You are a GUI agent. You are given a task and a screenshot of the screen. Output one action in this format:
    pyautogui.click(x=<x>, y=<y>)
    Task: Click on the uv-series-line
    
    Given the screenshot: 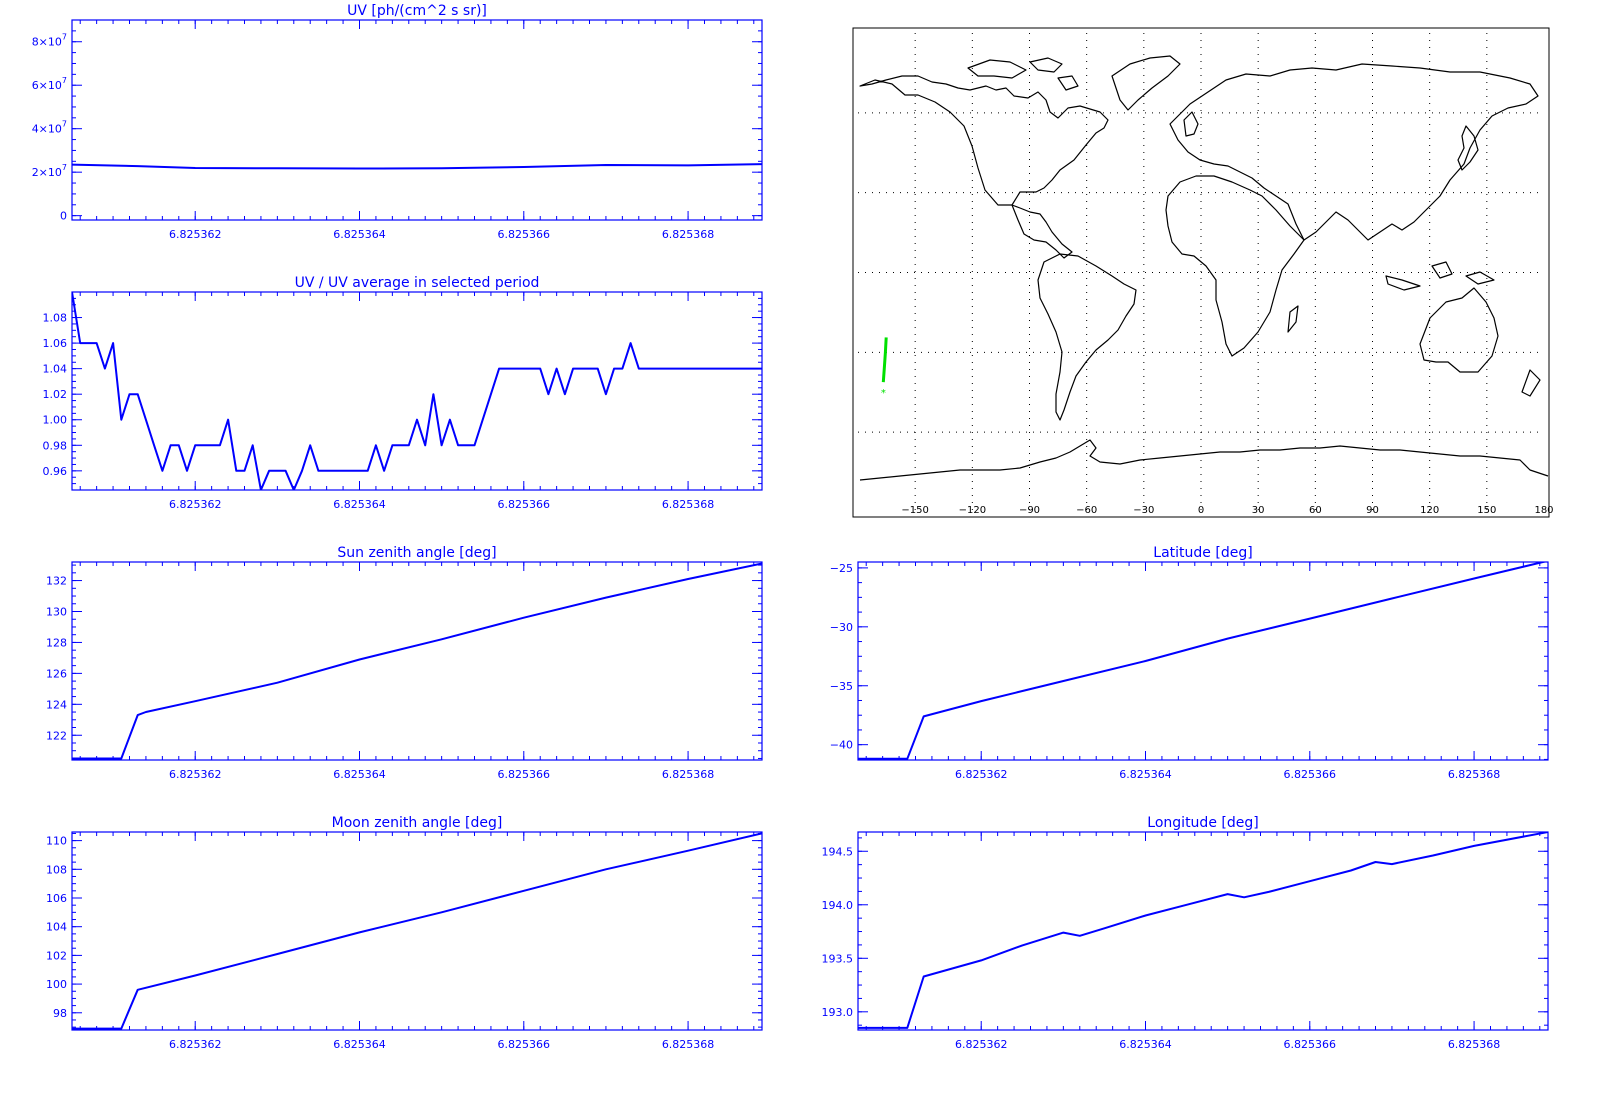 What is the action you would take?
    pyautogui.click(x=417, y=166)
    